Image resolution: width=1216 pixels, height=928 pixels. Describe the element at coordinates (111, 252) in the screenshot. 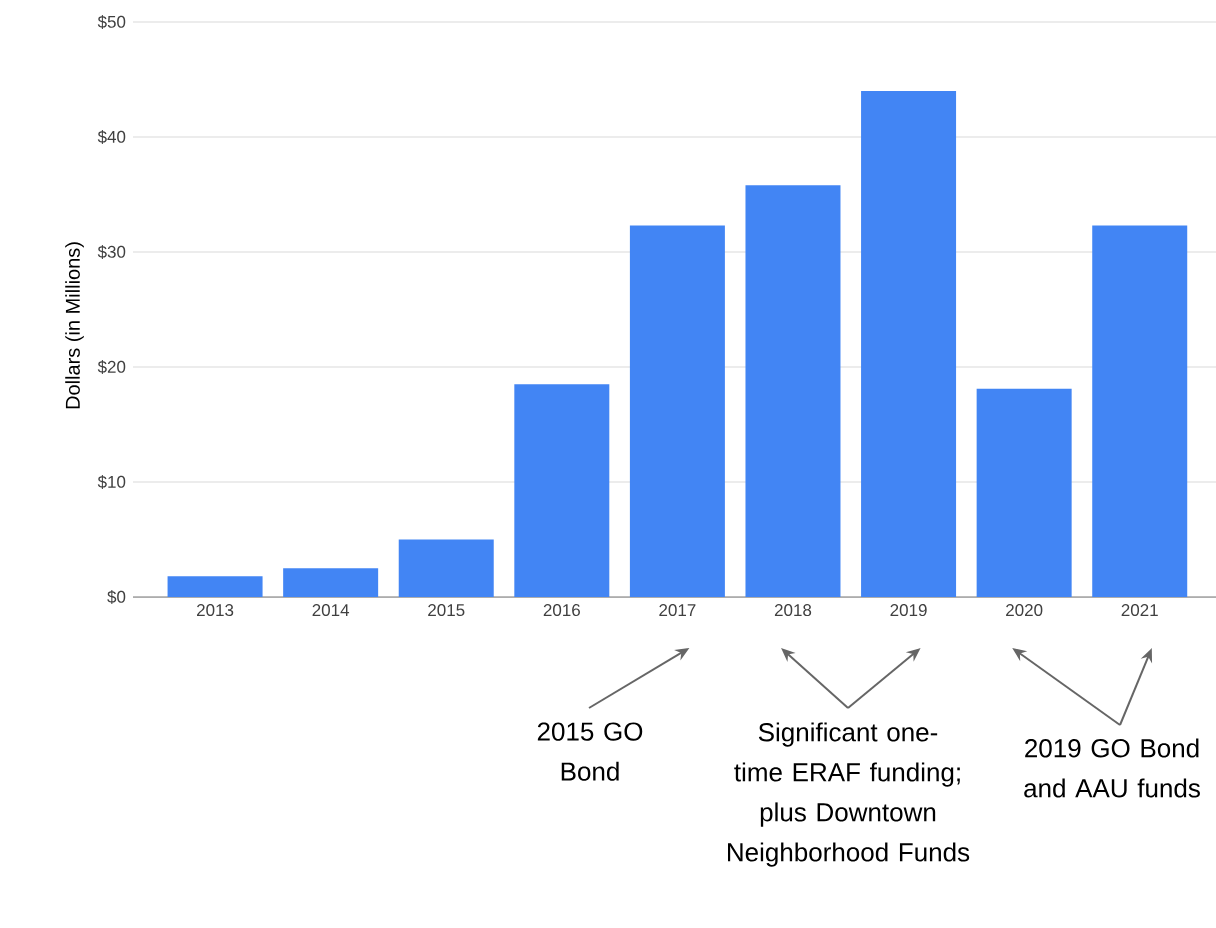

I see `y-tick-label: $30` at that location.